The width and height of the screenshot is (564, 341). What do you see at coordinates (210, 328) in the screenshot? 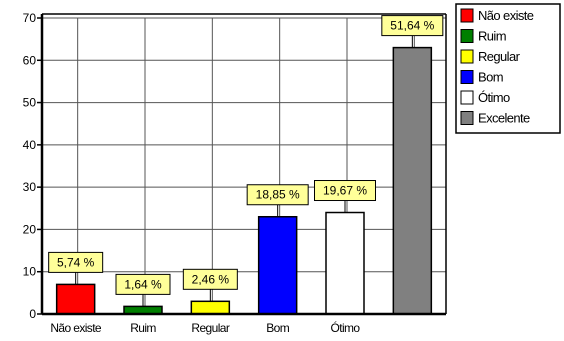
I see `x-category-label: Regular` at bounding box center [210, 328].